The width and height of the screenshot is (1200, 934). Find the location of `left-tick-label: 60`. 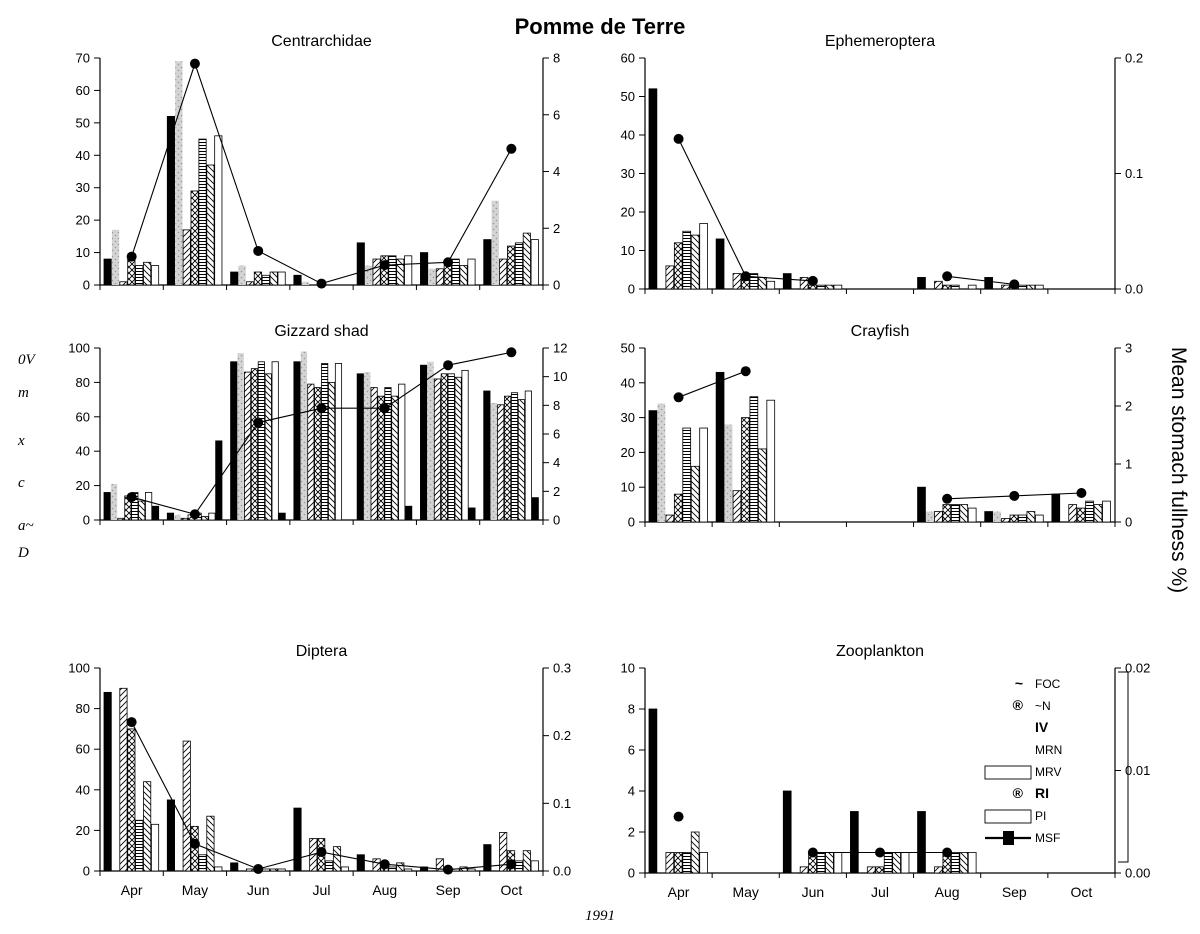

left-tick-label: 60 is located at coordinates (83, 416).